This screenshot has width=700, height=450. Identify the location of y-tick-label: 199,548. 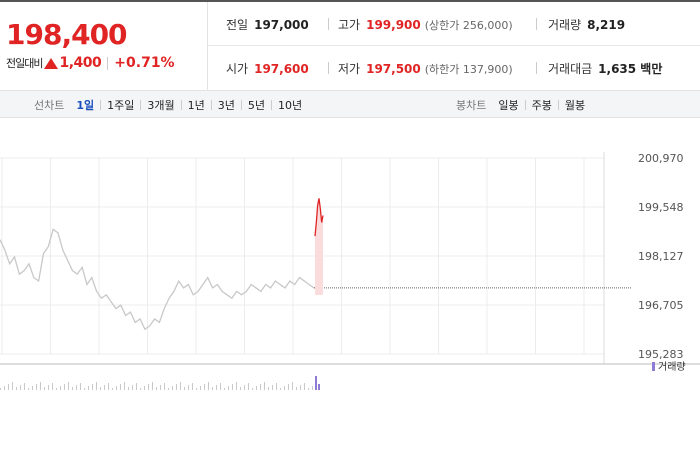
(661, 207).